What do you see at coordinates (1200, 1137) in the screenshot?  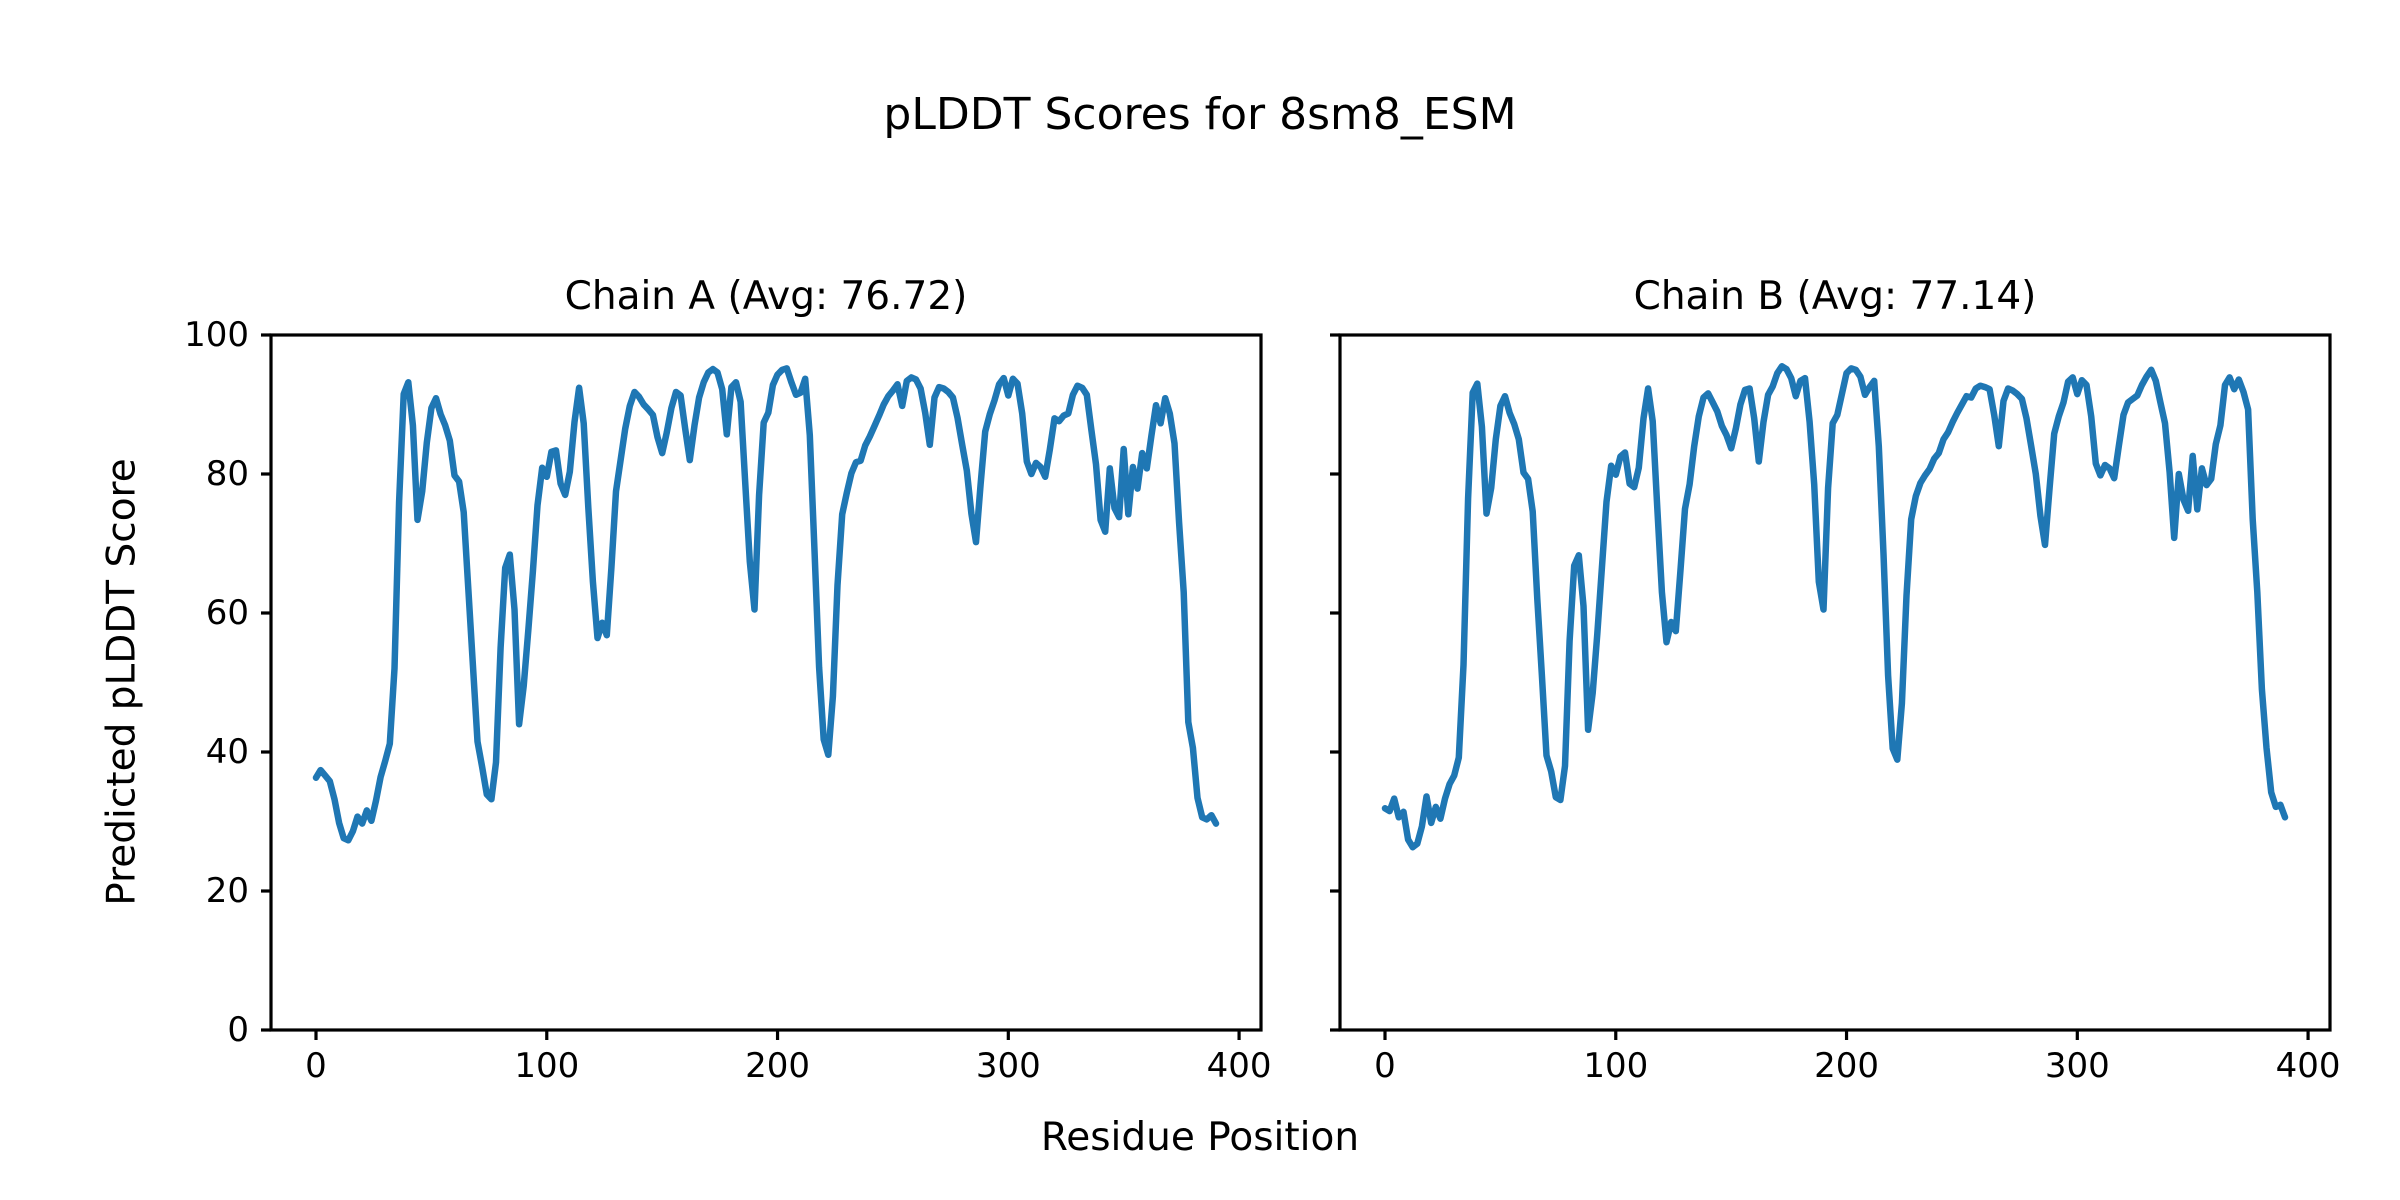 I see `x-axis-label: Residue Position` at bounding box center [1200, 1137].